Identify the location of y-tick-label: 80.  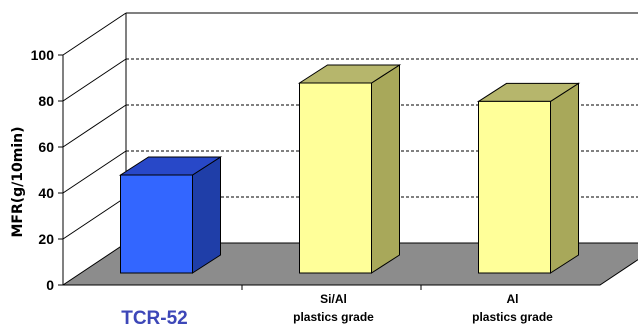
(46, 101).